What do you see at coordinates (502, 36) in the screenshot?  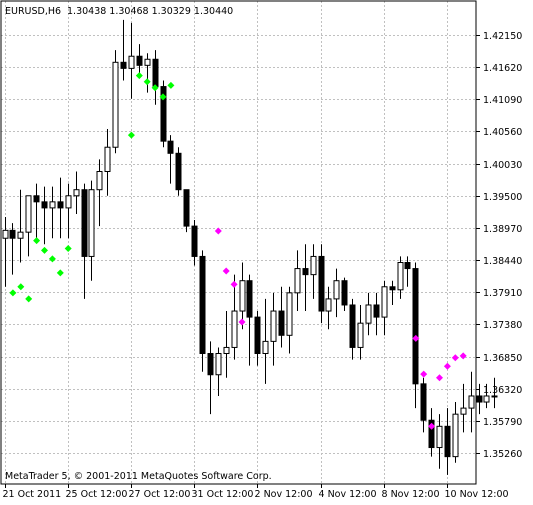 I see `y-tick-label: 1.42150` at bounding box center [502, 36].